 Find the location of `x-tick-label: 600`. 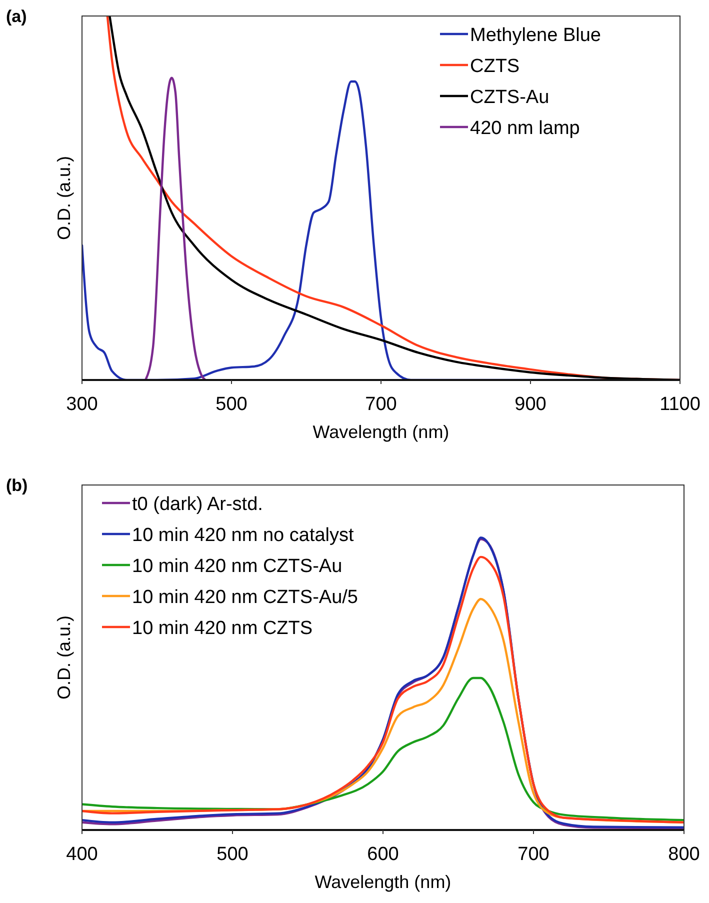

x-tick-label: 600 is located at coordinates (383, 854).